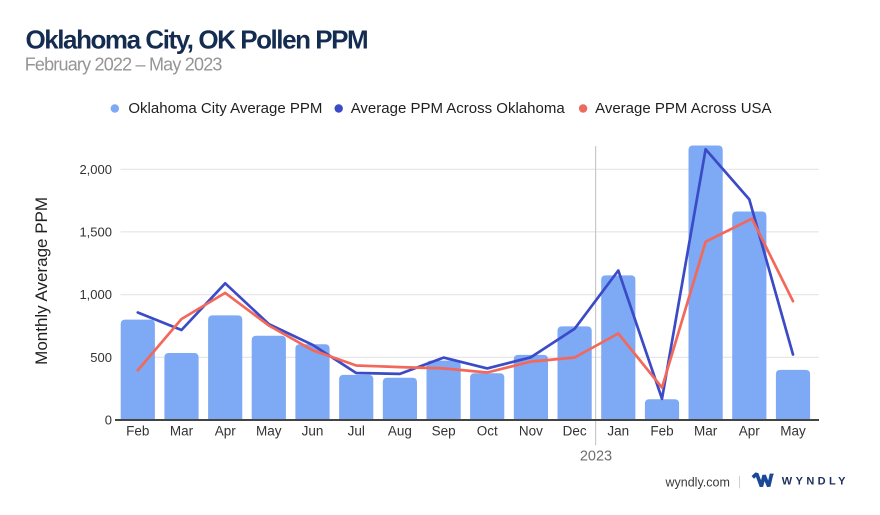 This screenshot has width=880, height=515. I want to click on svg-text: WYNDLY, so click(815, 482).